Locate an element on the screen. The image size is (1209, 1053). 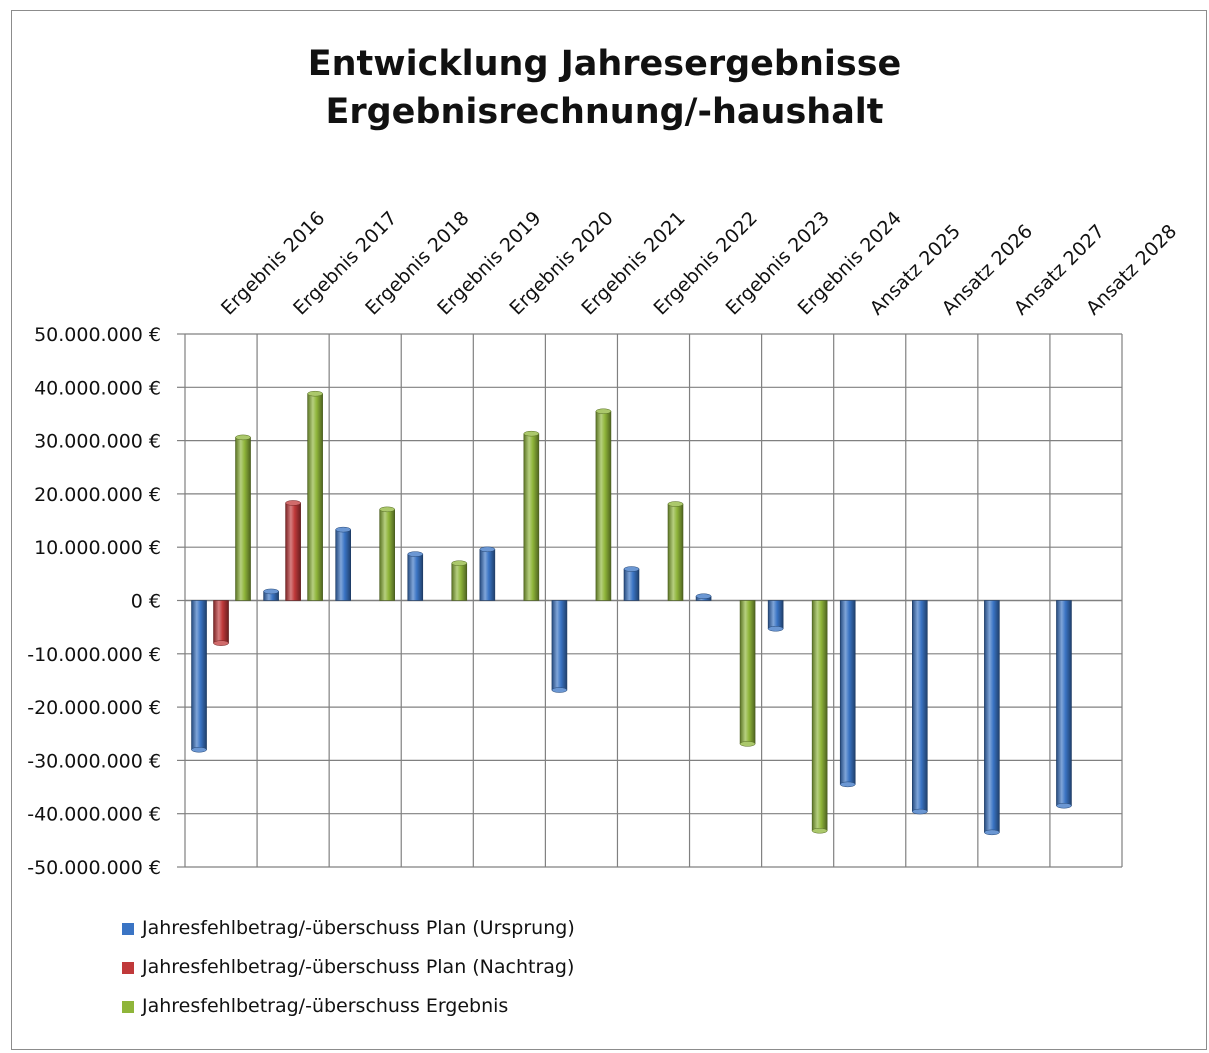
y-tick-label: -10.000.000 € is located at coordinates (94, 655).